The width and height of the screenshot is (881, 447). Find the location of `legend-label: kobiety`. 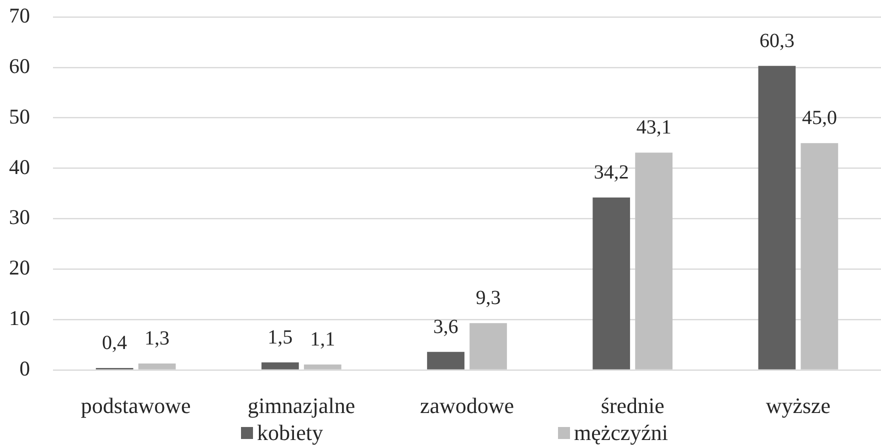

legend-label: kobiety is located at coordinates (290, 433).